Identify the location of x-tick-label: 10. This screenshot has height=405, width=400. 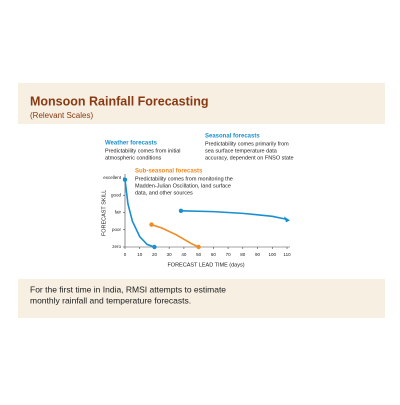
(140, 254).